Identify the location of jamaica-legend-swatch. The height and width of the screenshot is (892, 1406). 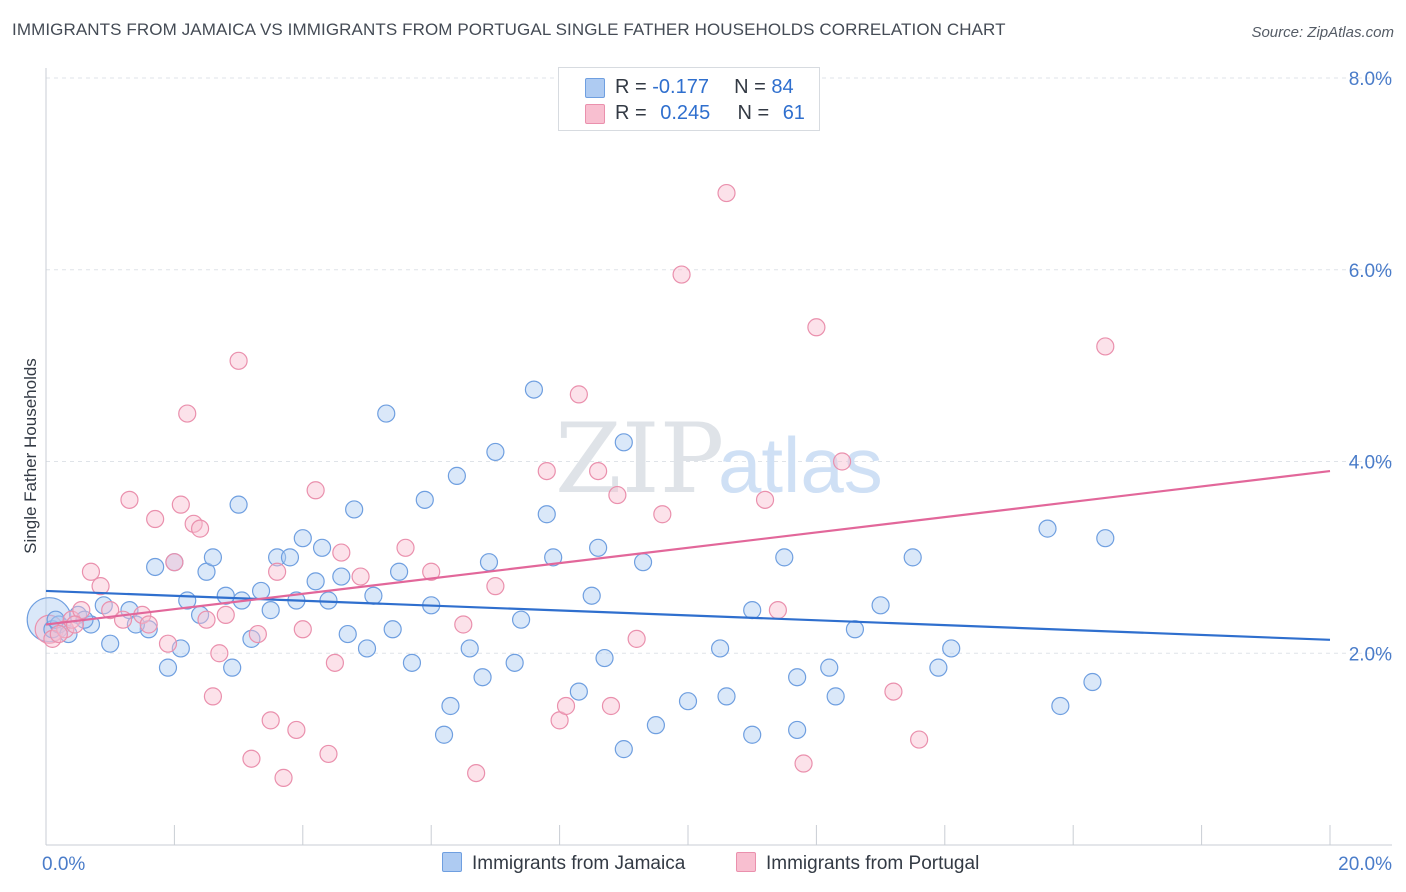
(595, 88).